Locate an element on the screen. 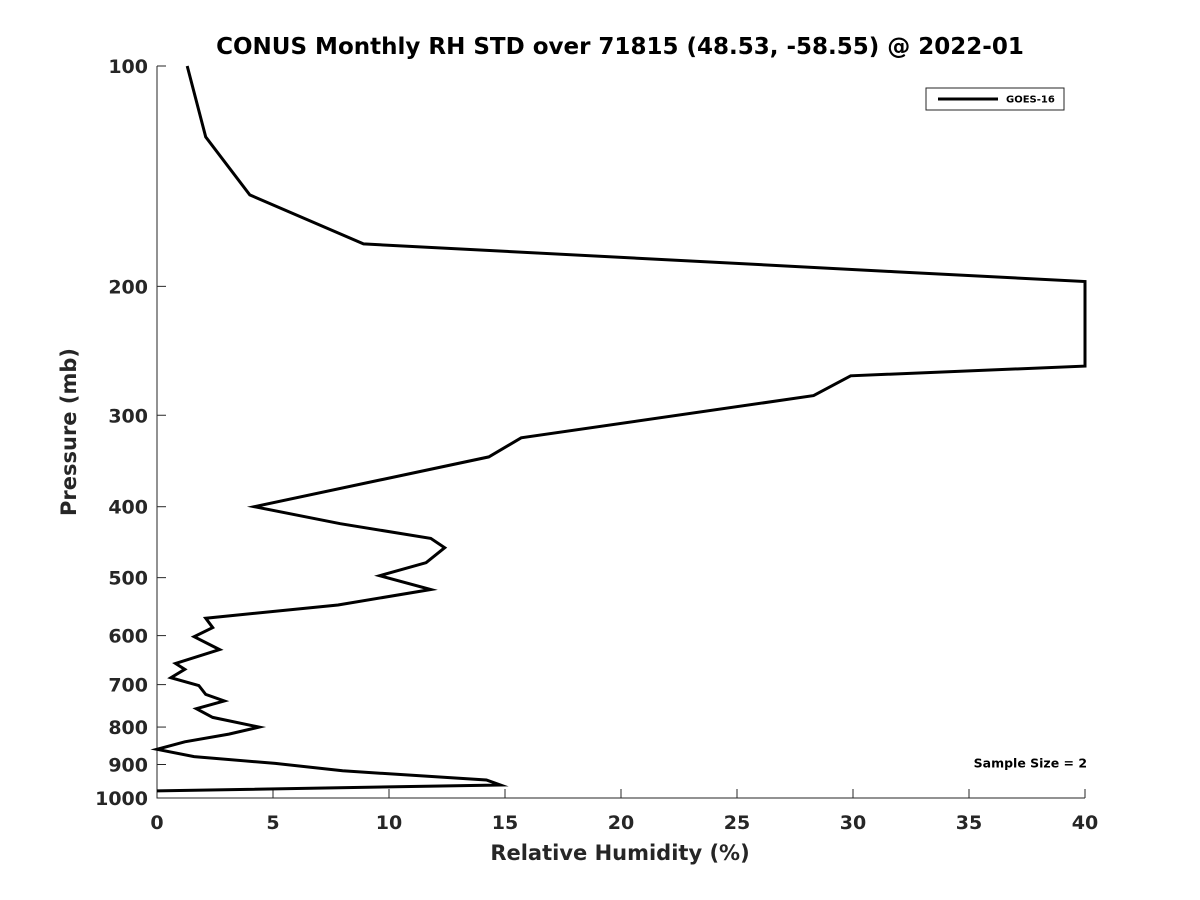 This screenshot has height=900, width=1200. x-tick-label: 35 is located at coordinates (969, 823).